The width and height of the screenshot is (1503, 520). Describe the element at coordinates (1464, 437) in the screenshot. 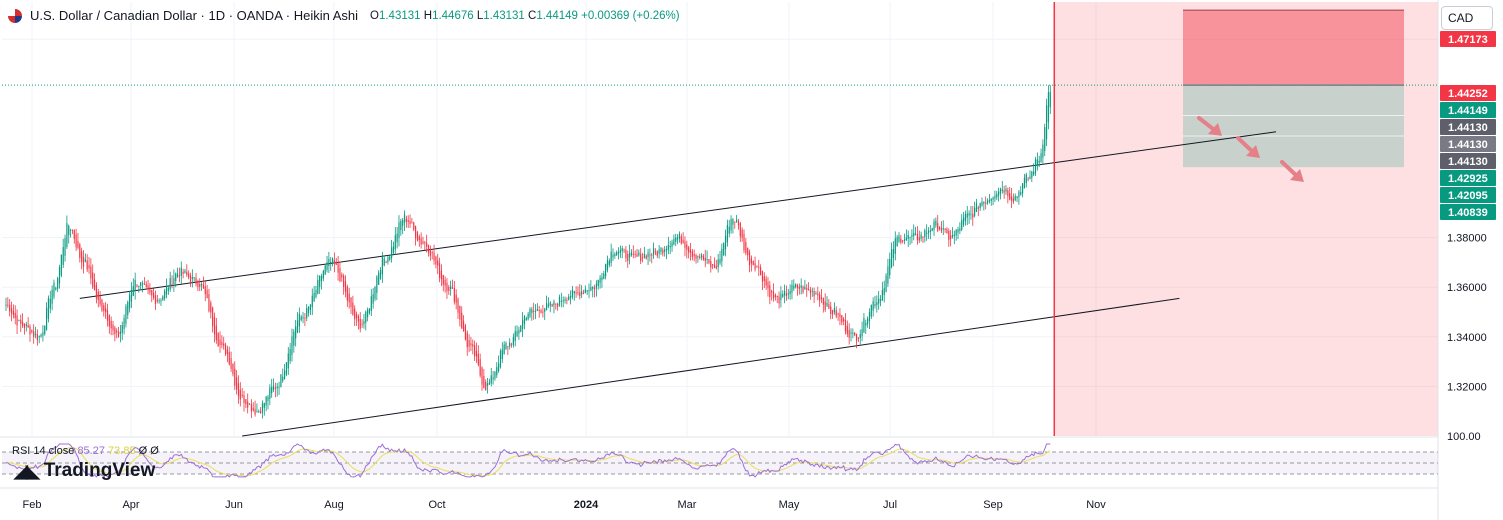

I see `rsi-top-tick: 100.00` at that location.